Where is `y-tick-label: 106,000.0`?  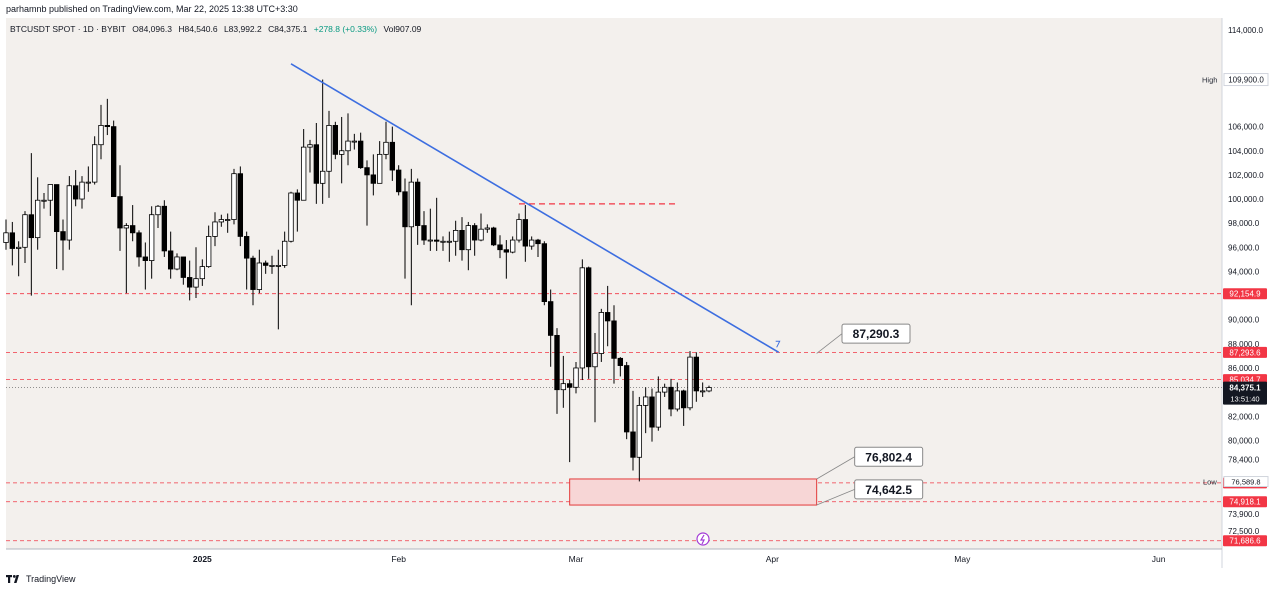 y-tick-label: 106,000.0 is located at coordinates (1246, 127).